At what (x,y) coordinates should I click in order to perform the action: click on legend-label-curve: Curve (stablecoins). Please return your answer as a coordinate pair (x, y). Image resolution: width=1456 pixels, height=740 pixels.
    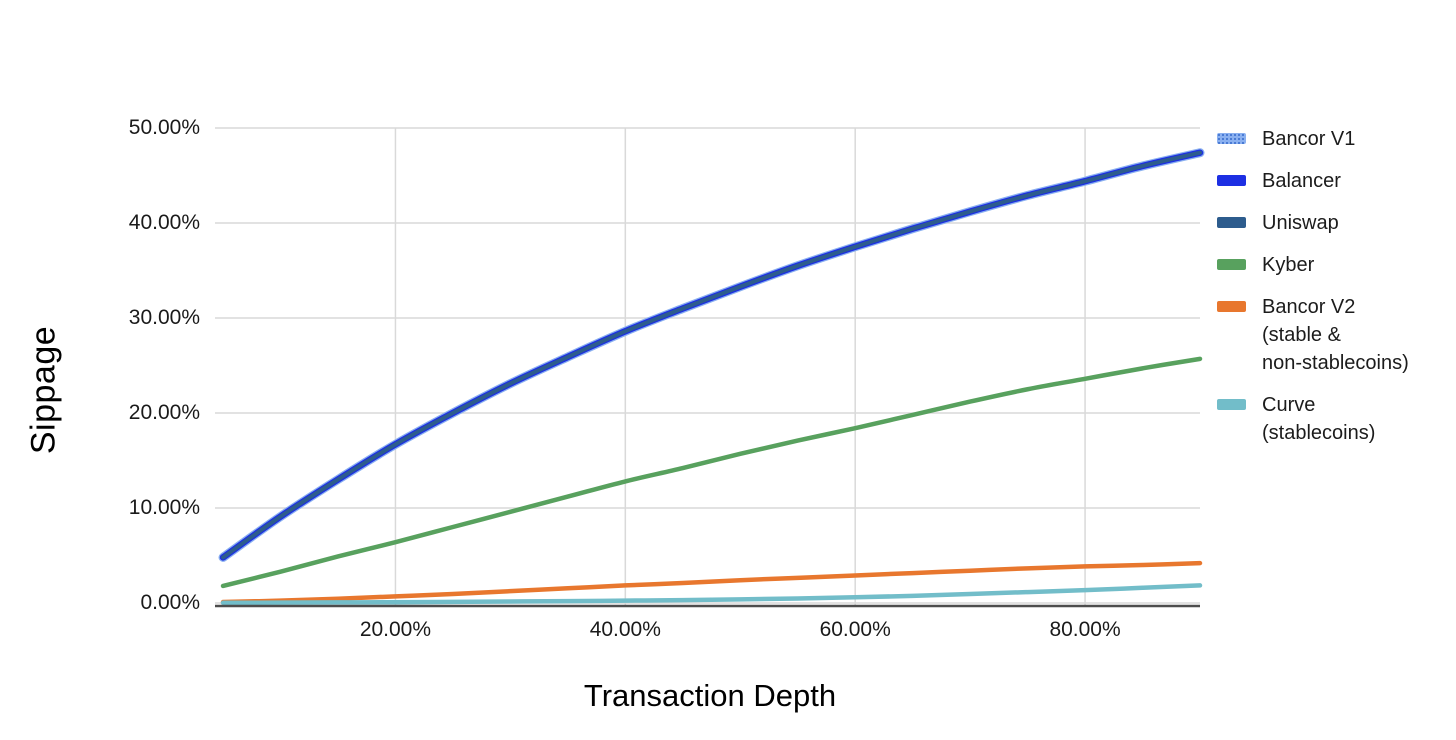
    Looking at the image, I should click on (1319, 419).